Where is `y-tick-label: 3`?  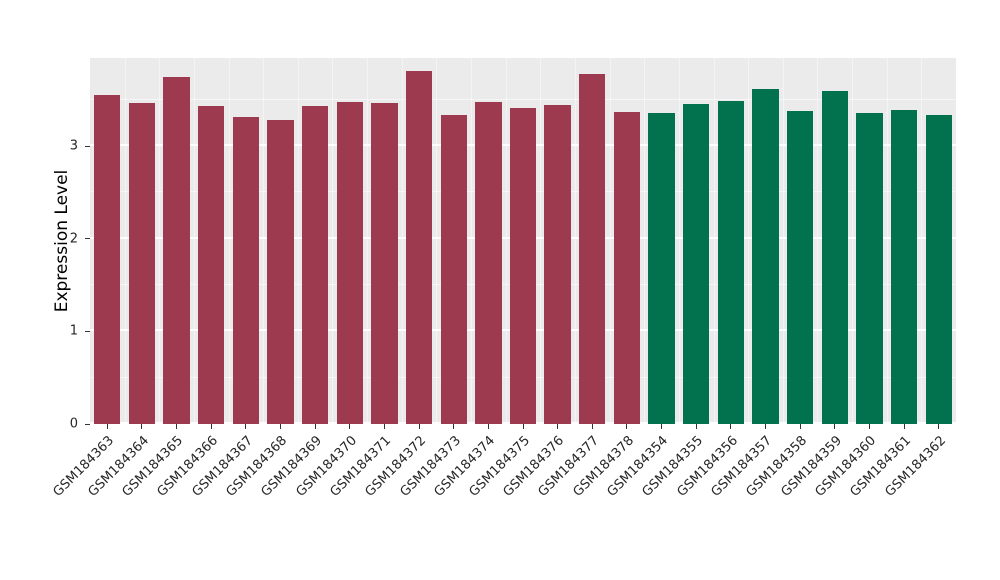 y-tick-label: 3 is located at coordinates (73, 146).